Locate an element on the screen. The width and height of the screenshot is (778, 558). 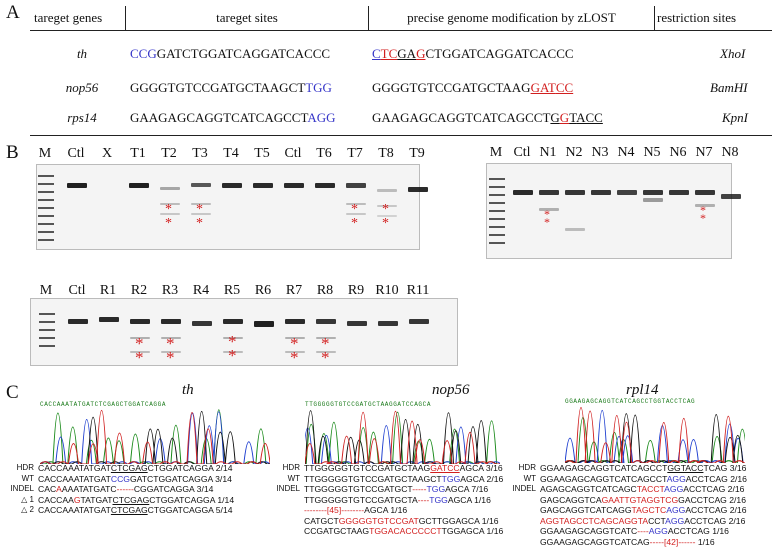
allele-sequence: GGAAGAGCAGGTCATC----AGGACCTCAG 1/16 is located at coordinates (634, 531).